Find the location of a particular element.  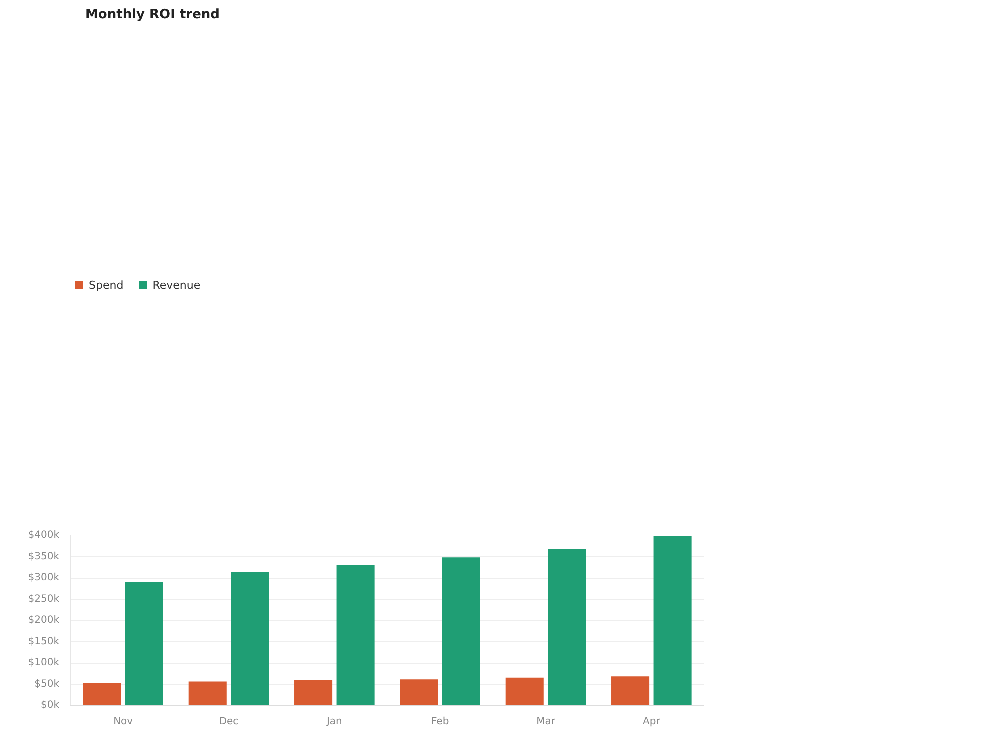

legend-label: Spend is located at coordinates (106, 285).